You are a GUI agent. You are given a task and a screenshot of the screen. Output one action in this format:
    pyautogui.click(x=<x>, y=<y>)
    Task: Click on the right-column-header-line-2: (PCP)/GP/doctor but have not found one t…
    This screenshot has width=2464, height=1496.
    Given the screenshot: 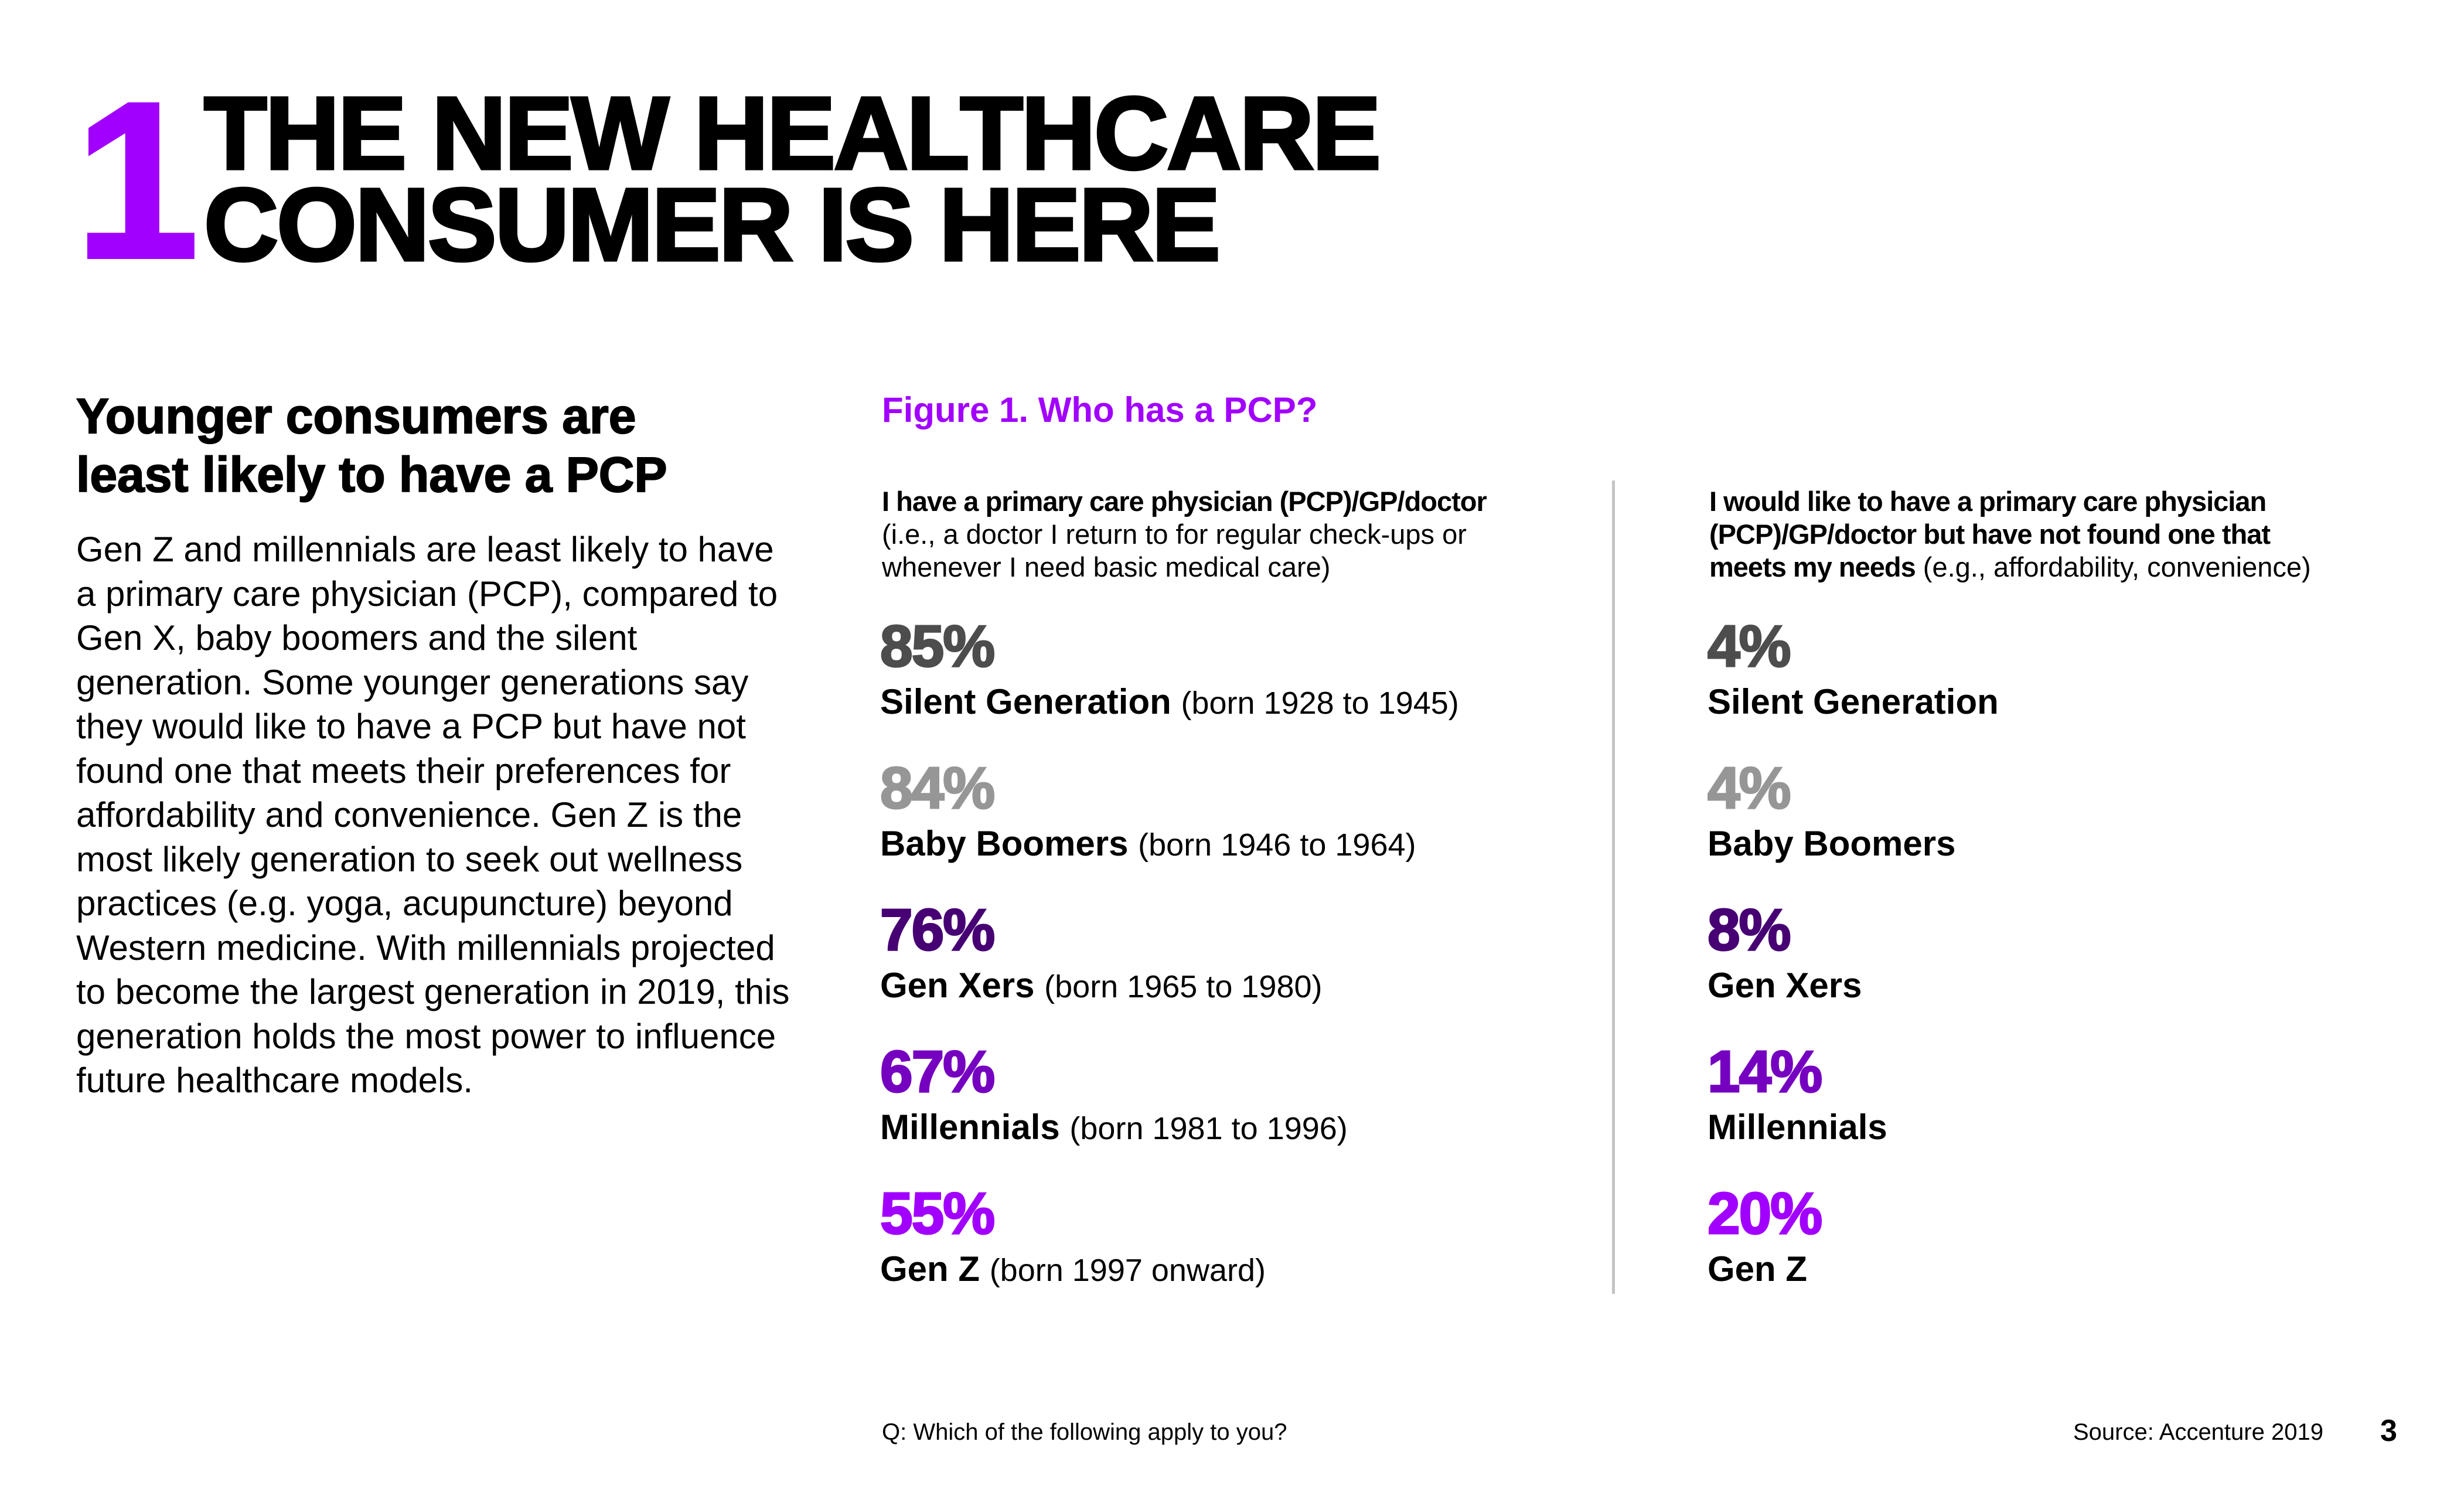 What is the action you would take?
    pyautogui.click(x=1990, y=534)
    